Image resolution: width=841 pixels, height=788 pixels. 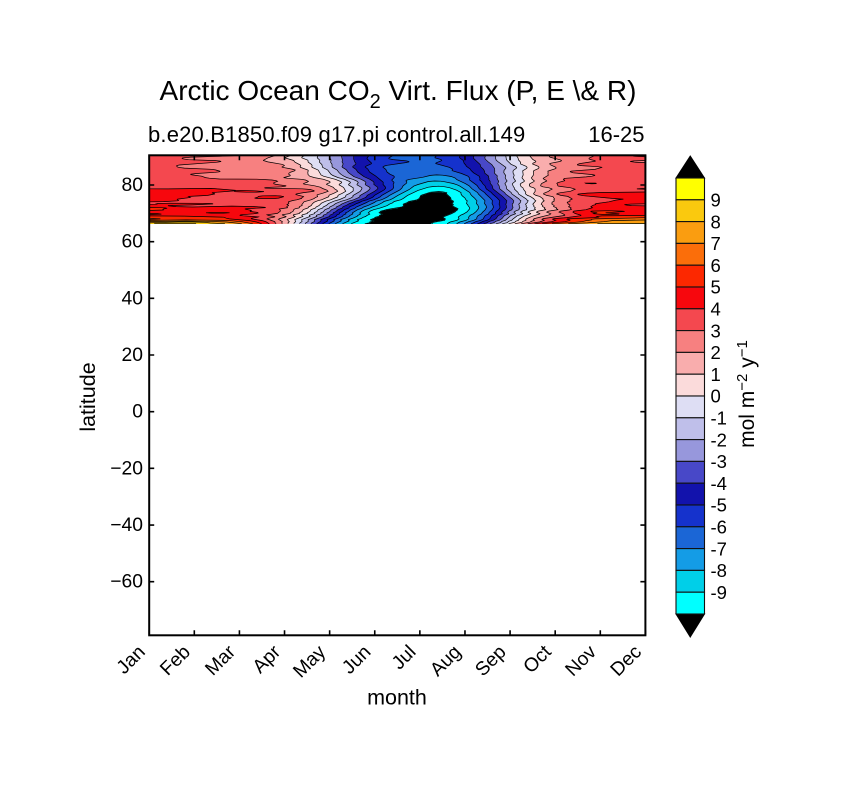 What do you see at coordinates (716, 330) in the screenshot?
I see `svg-text: 3` at bounding box center [716, 330].